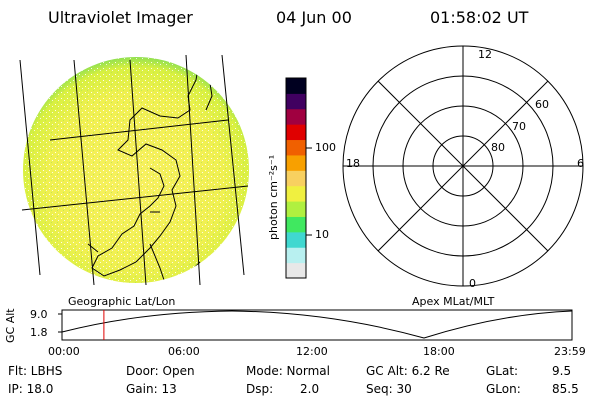  I want to click on time-label-0600: 06:00, so click(184, 351).